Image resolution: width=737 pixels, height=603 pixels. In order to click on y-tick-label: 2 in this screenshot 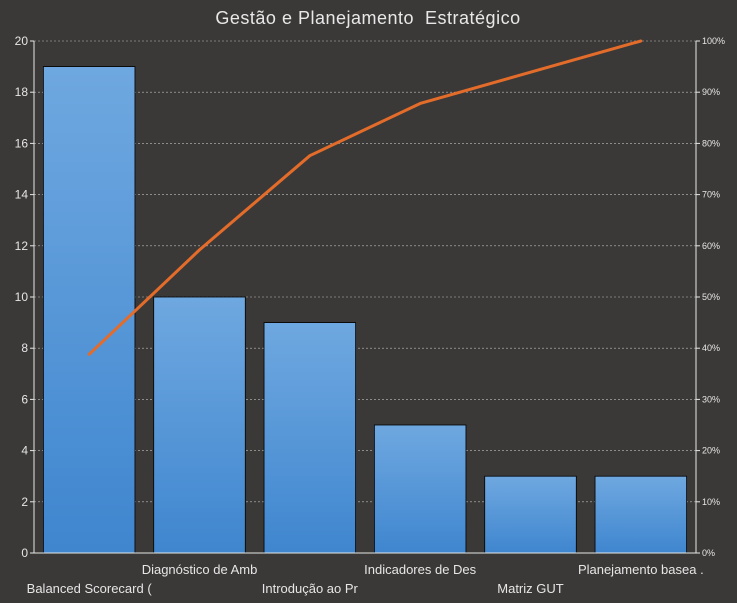, I will do `click(24, 502)`.